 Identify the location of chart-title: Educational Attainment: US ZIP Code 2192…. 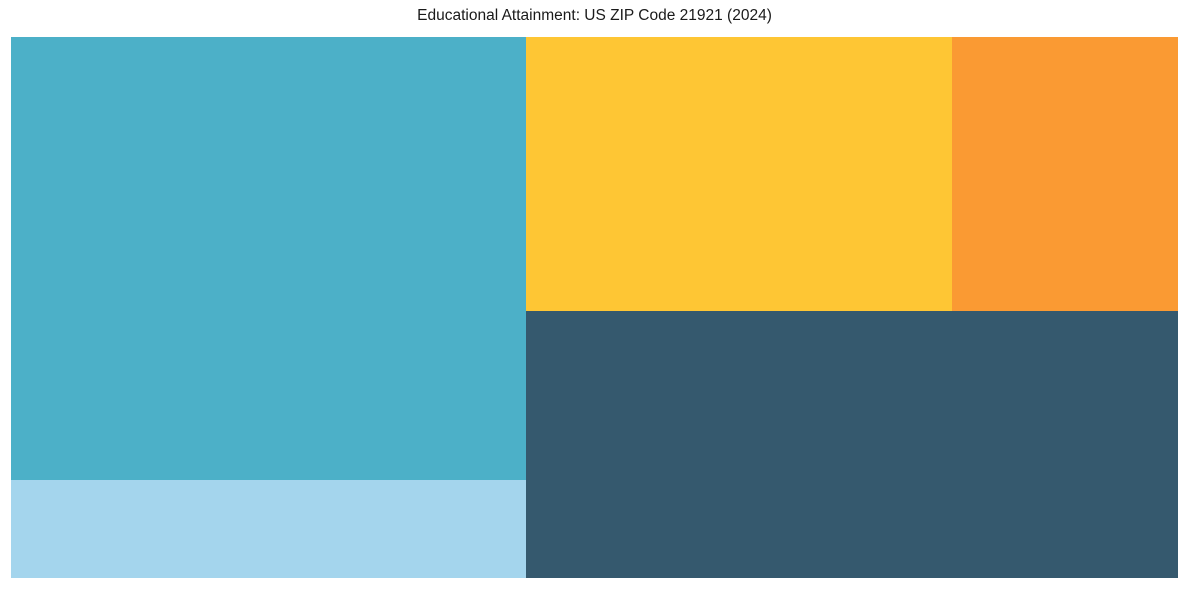
(594, 15).